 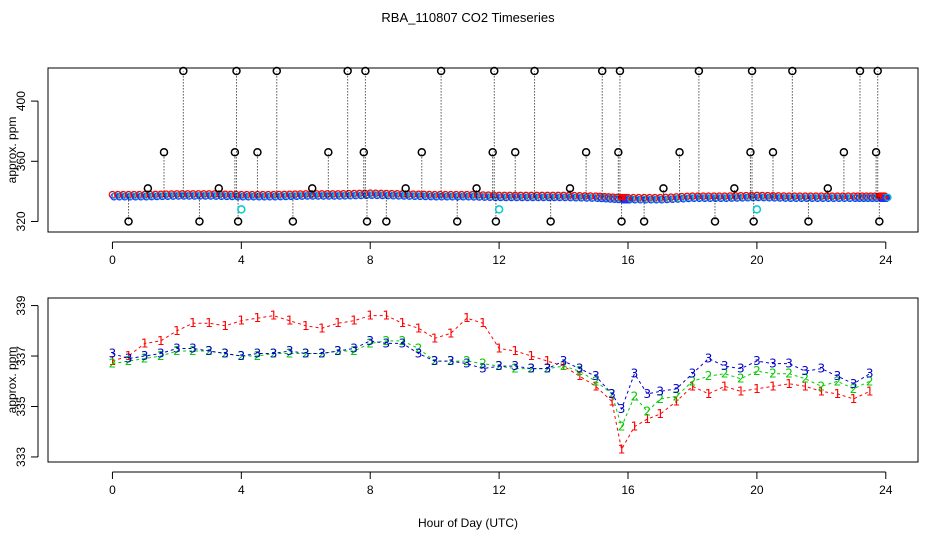 I want to click on top-x-tick-label: 24, so click(x=886, y=260).